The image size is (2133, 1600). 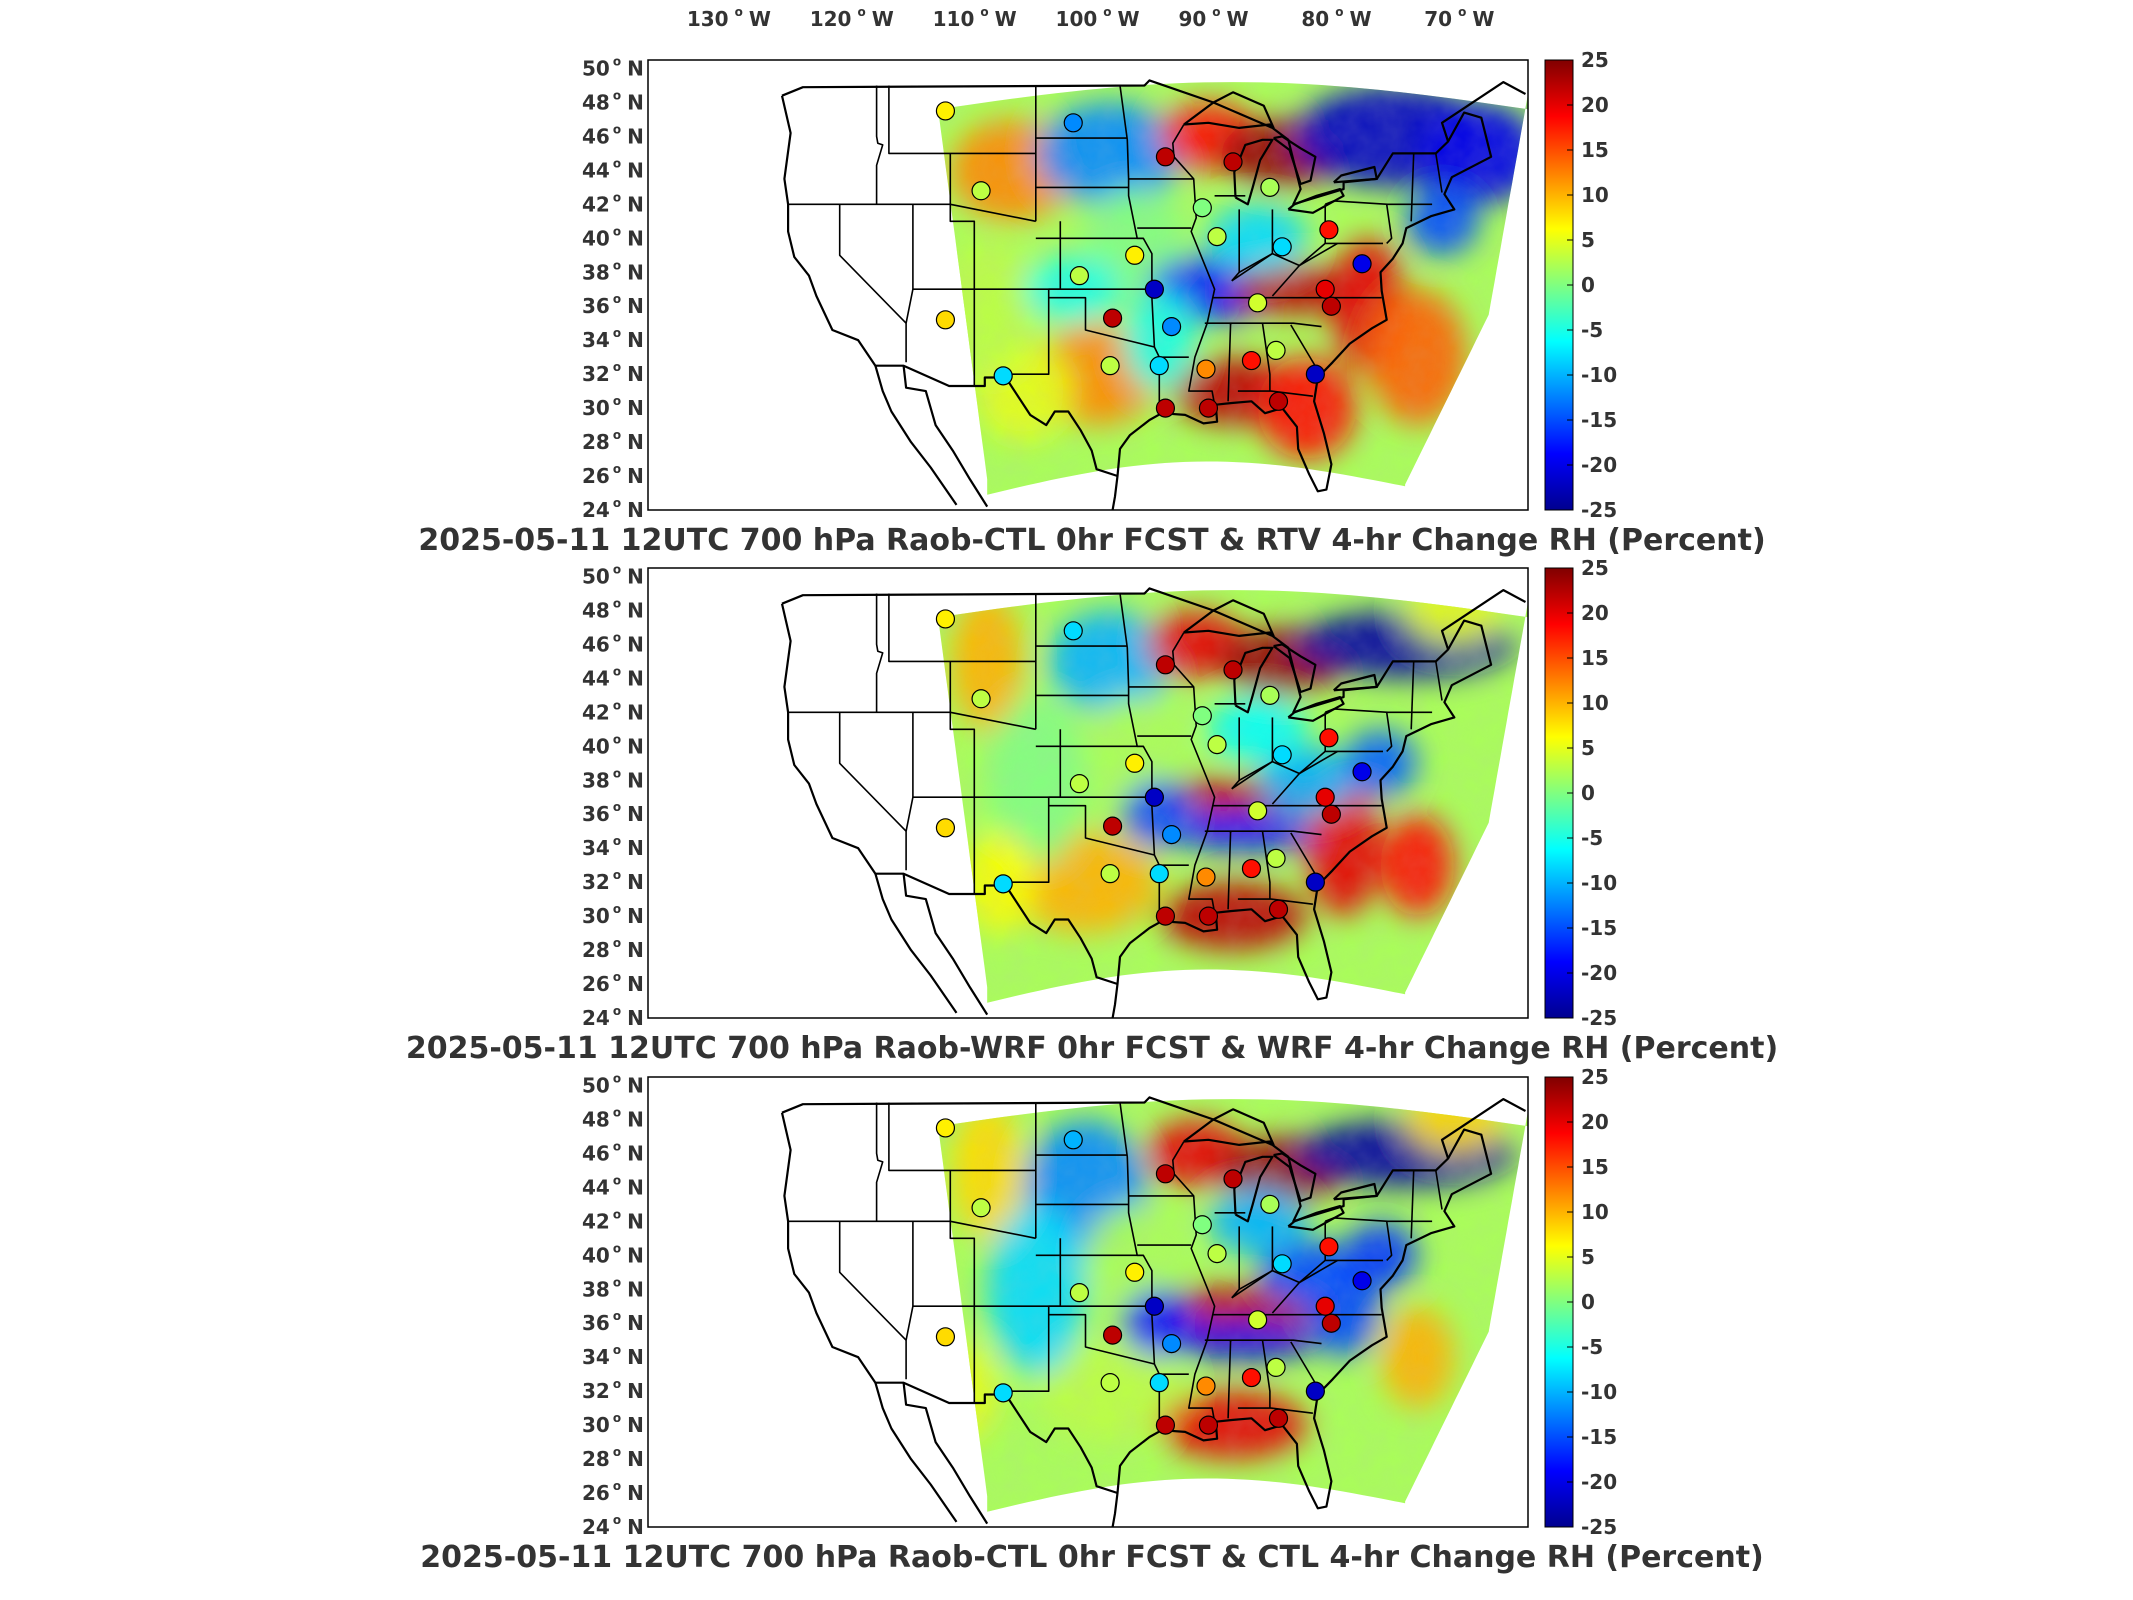 I want to click on colorbar-tick-label: -20, so click(x=1599, y=973).